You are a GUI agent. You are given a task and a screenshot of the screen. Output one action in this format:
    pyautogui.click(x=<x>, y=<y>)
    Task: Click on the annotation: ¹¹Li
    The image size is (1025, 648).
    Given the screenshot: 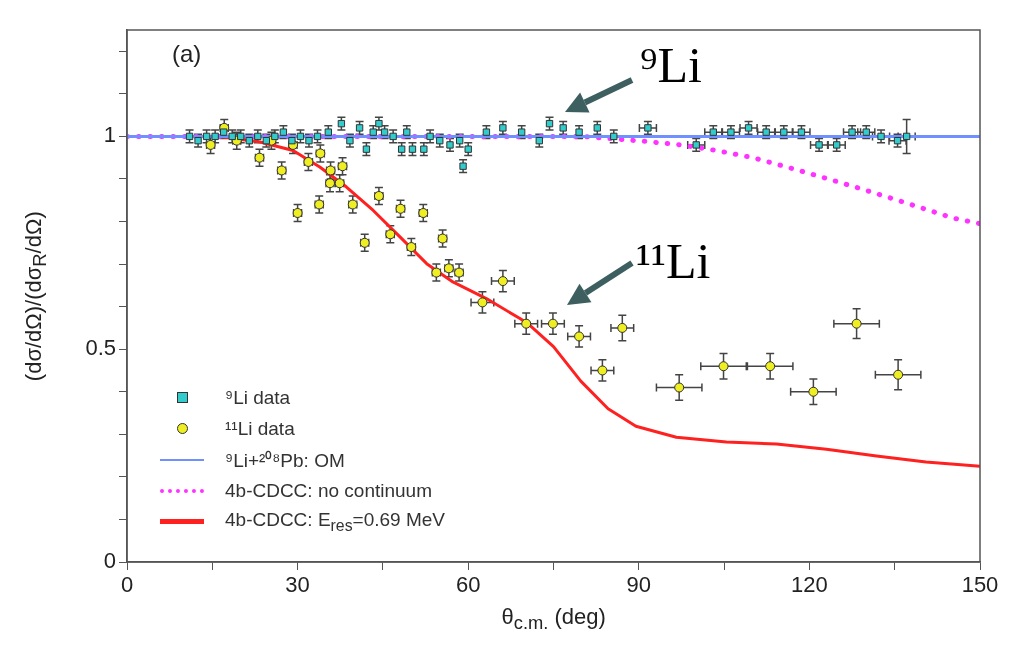 What is the action you would take?
    pyautogui.click(x=673, y=261)
    